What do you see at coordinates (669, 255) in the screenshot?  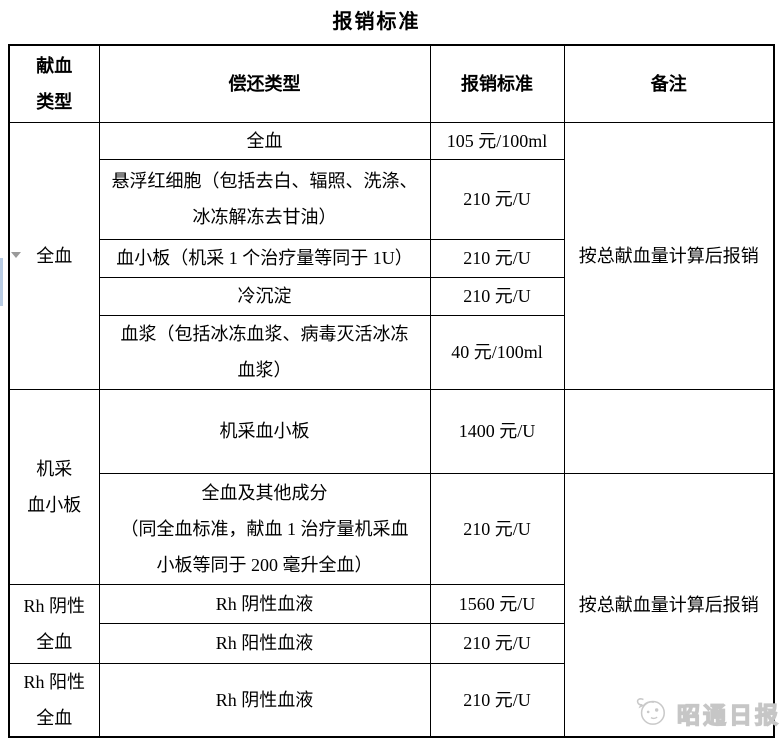 I see `note-cell-upper: 按总献血量计算后报销` at bounding box center [669, 255].